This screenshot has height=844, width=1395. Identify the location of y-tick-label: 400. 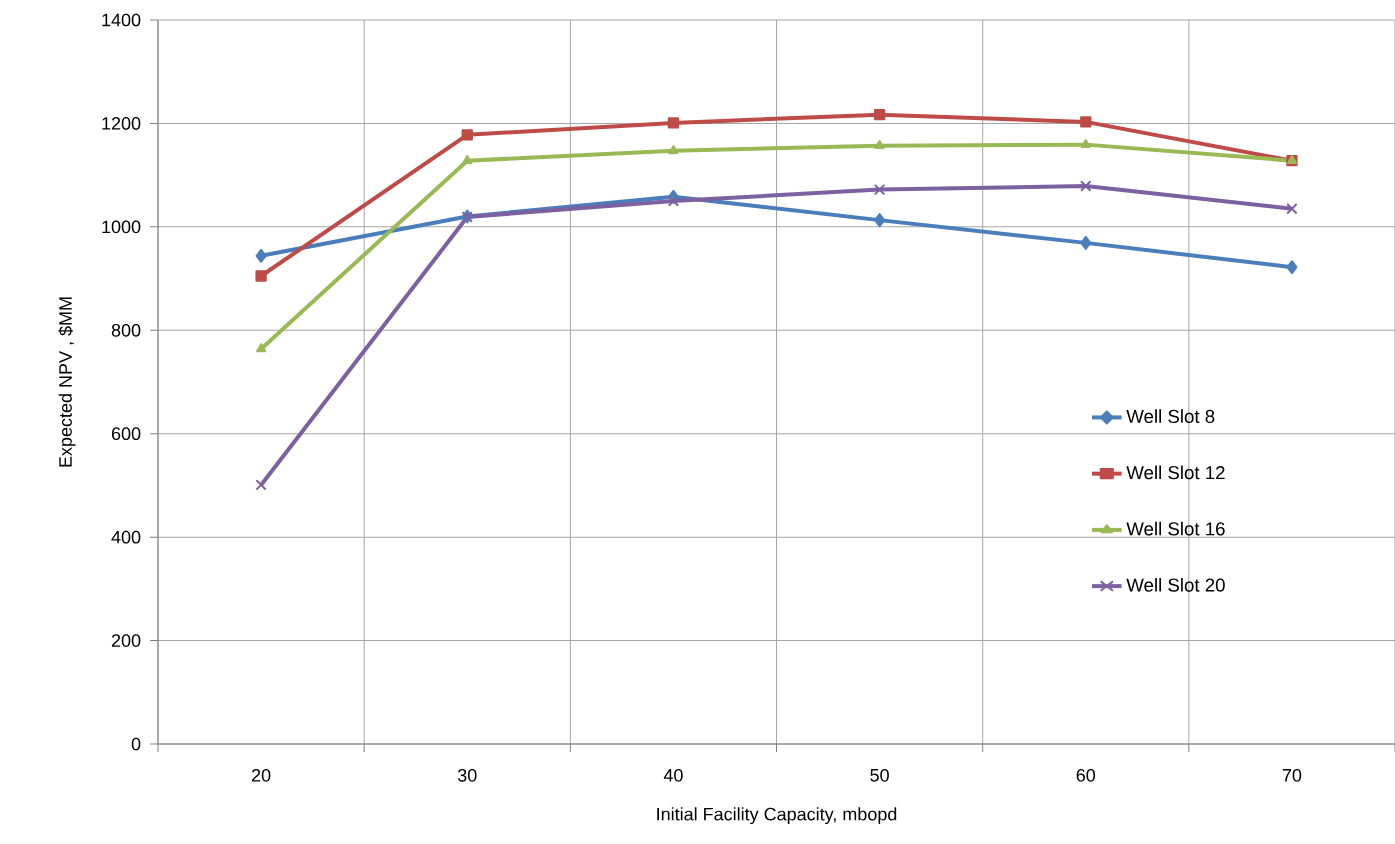
(126, 537).